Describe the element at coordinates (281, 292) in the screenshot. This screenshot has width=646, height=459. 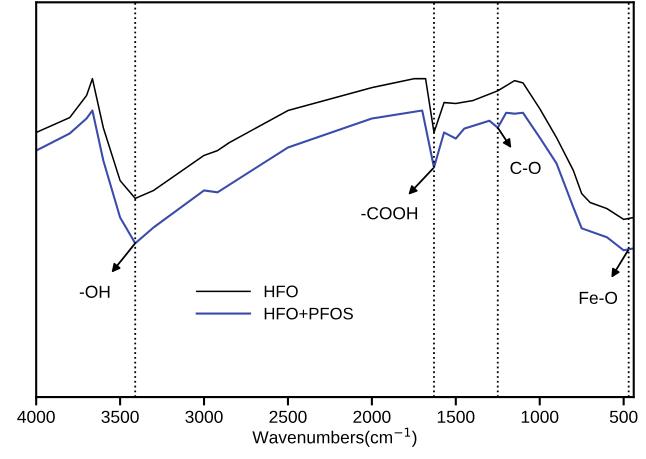
I see `legend-label: HFO` at that location.